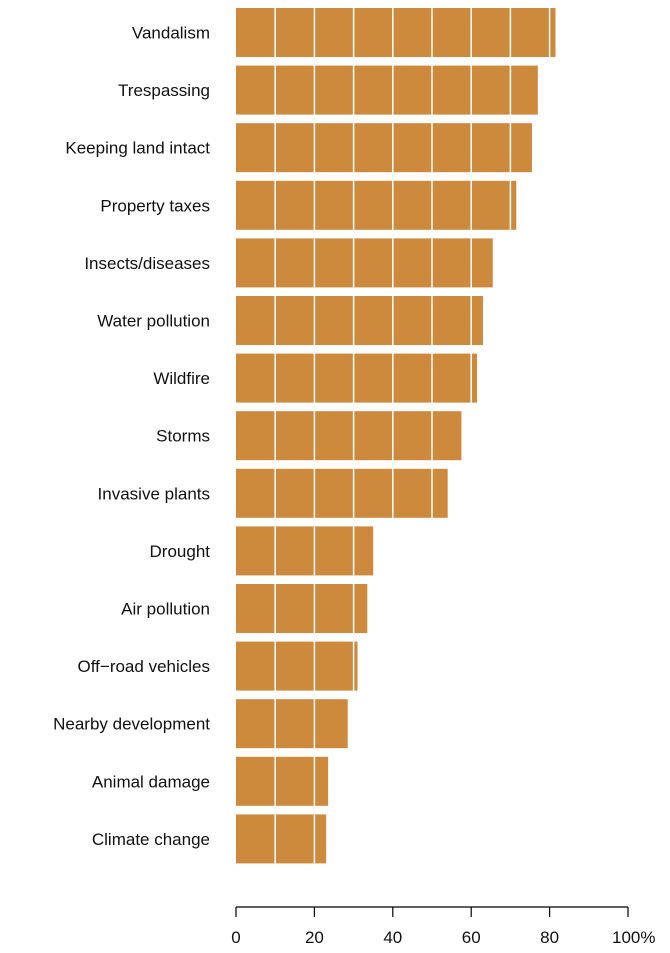 The image size is (670, 953). I want to click on category-label: Water pollution, so click(153, 321).